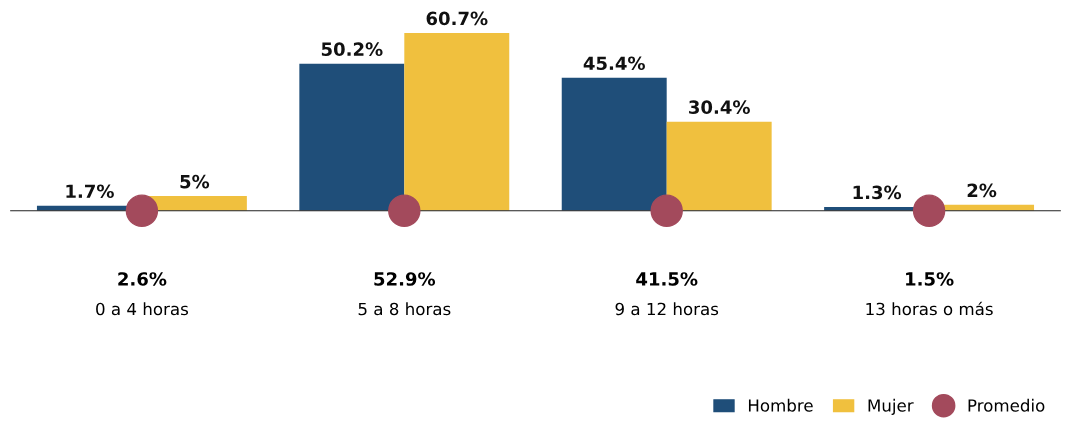  Describe the element at coordinates (404, 309) in the screenshot. I see `x-tick-label: 5 a 8 horas` at that location.